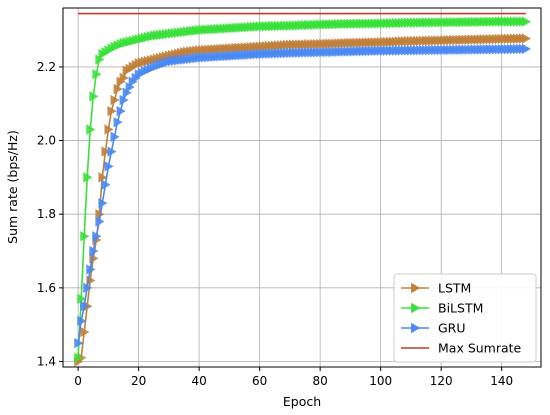  Describe the element at coordinates (452, 328) in the screenshot. I see `legend-label: GRU` at that location.